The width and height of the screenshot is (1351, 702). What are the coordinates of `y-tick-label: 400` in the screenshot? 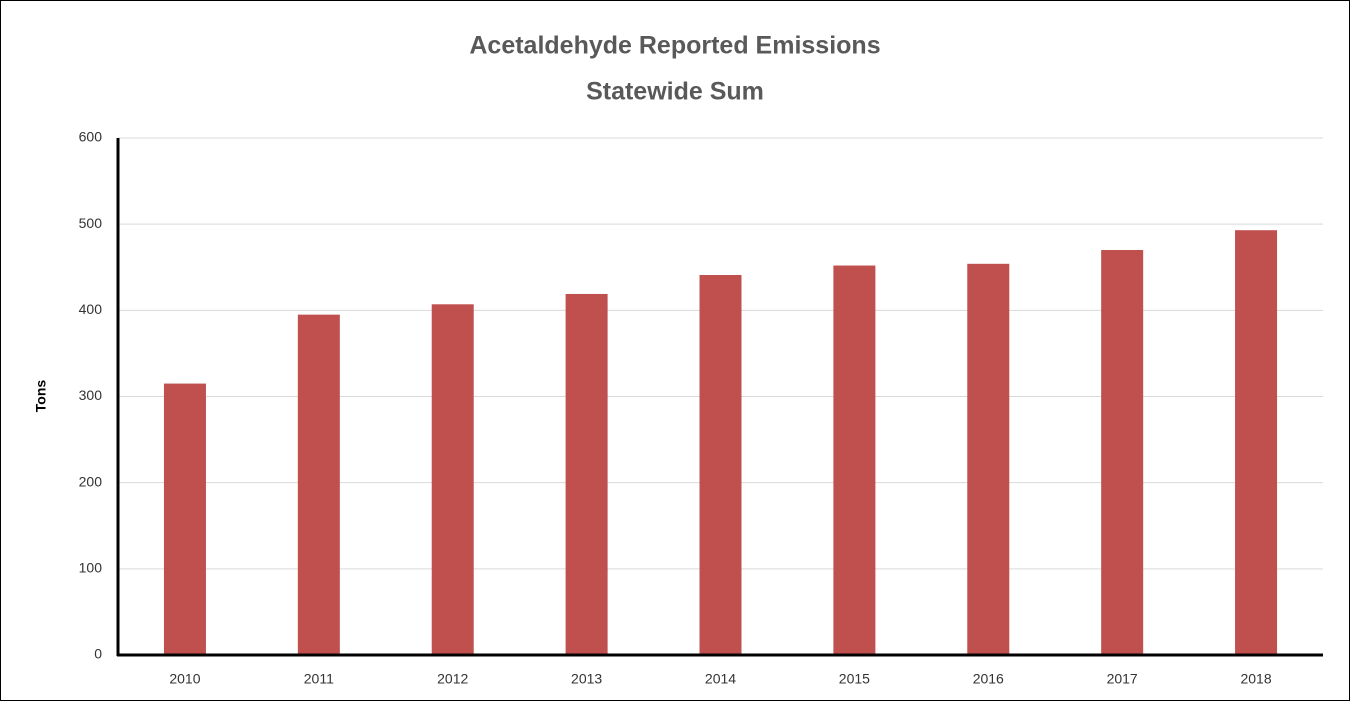 It's located at (91, 309).